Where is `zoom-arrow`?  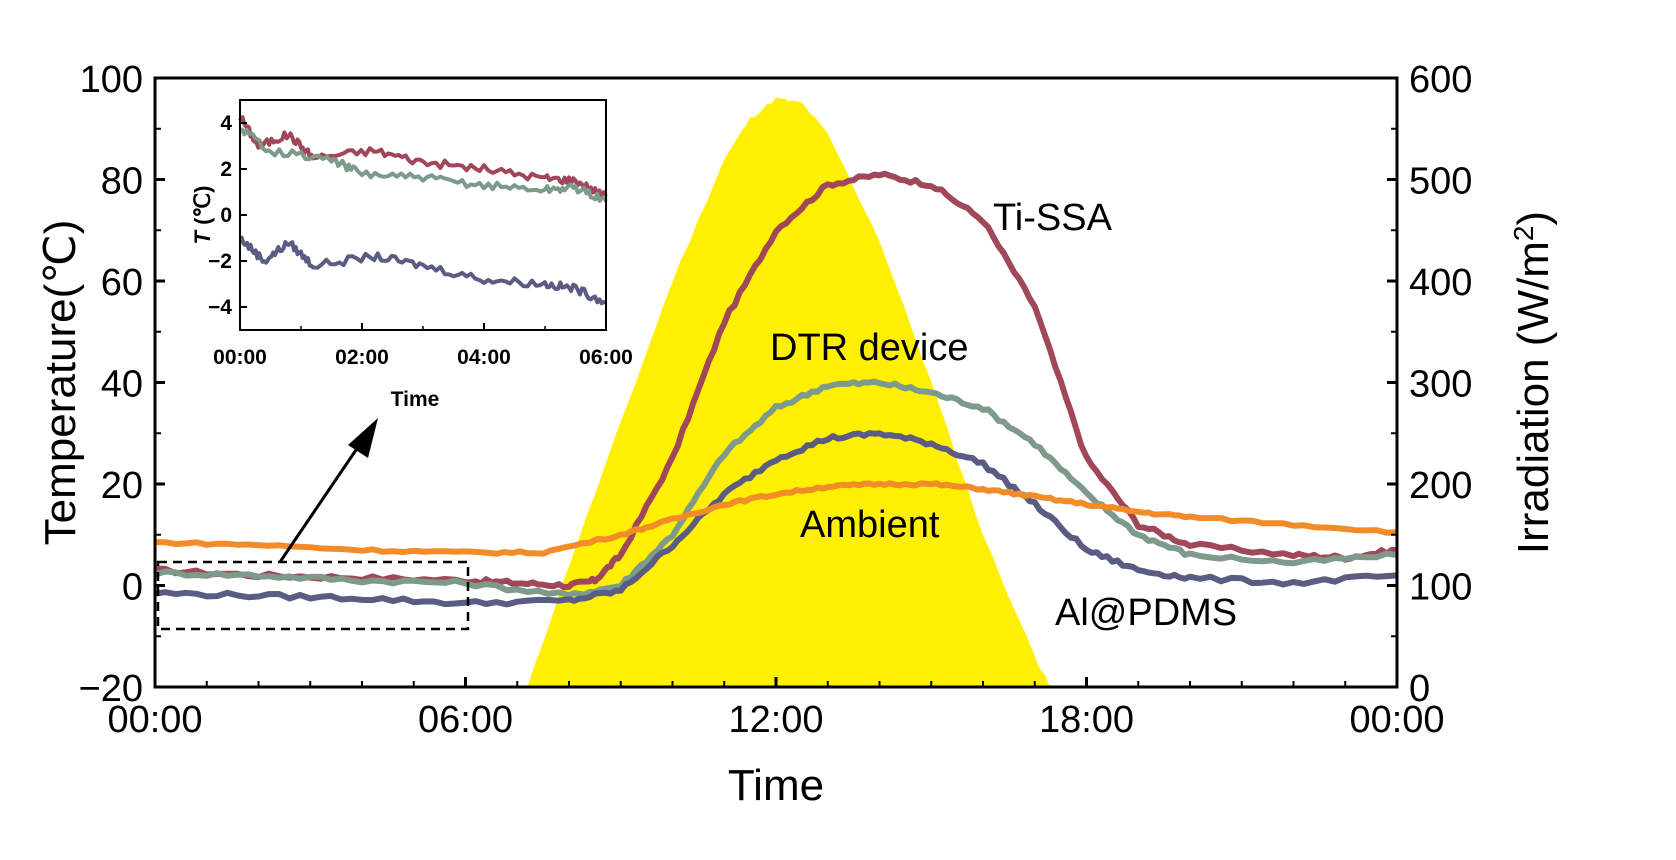 zoom-arrow is located at coordinates (328, 490).